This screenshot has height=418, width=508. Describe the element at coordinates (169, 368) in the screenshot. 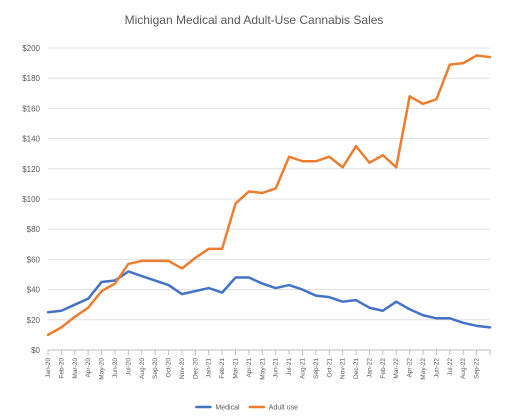

I see `x-tick-label: Oct-20` at that location.